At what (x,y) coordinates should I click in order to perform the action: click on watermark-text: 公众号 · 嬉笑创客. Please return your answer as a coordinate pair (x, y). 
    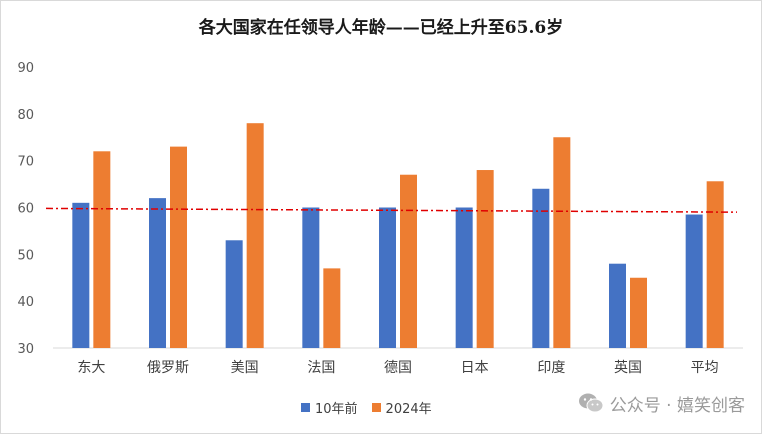
    Looking at the image, I should click on (677, 405).